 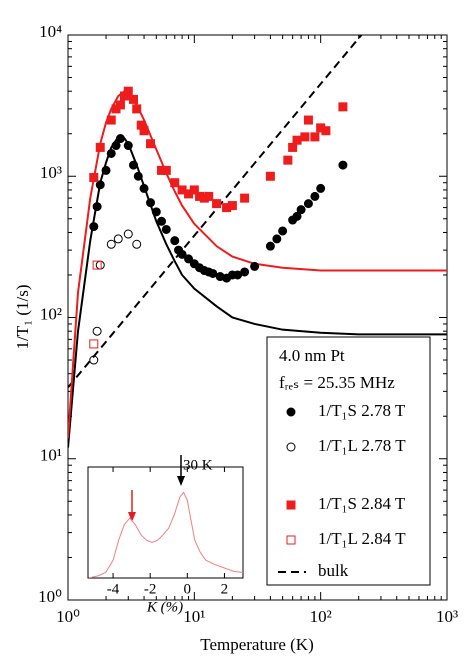 What do you see at coordinates (51, 313) in the screenshot?
I see `y-tick-label: 10²` at bounding box center [51, 313].